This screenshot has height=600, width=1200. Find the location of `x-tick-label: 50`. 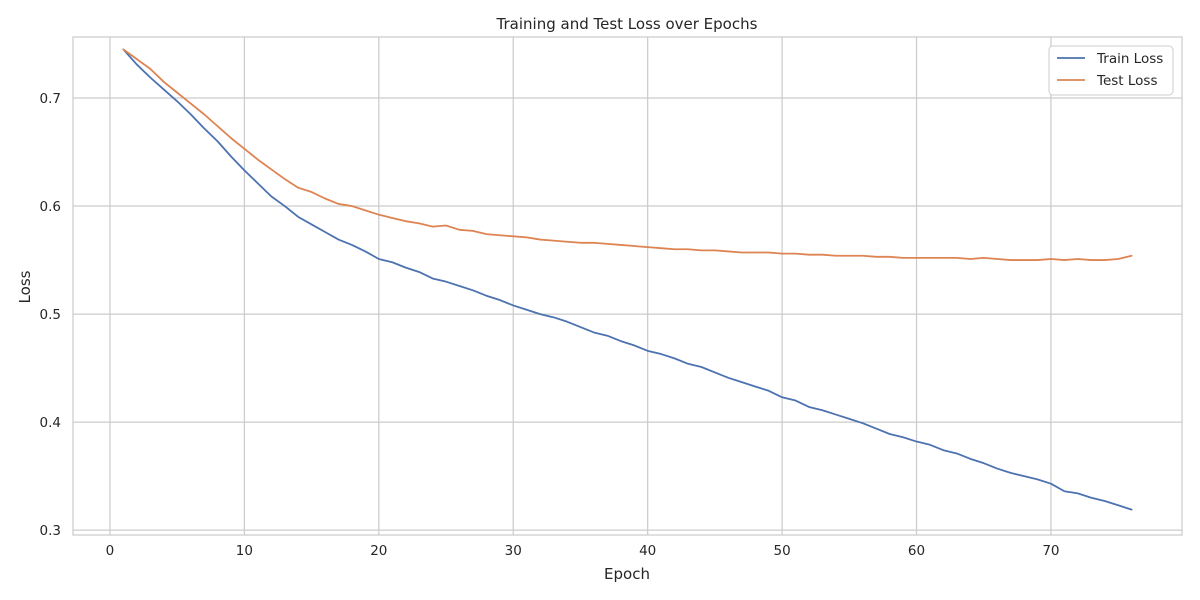

x-tick-label: 50 is located at coordinates (781, 551).